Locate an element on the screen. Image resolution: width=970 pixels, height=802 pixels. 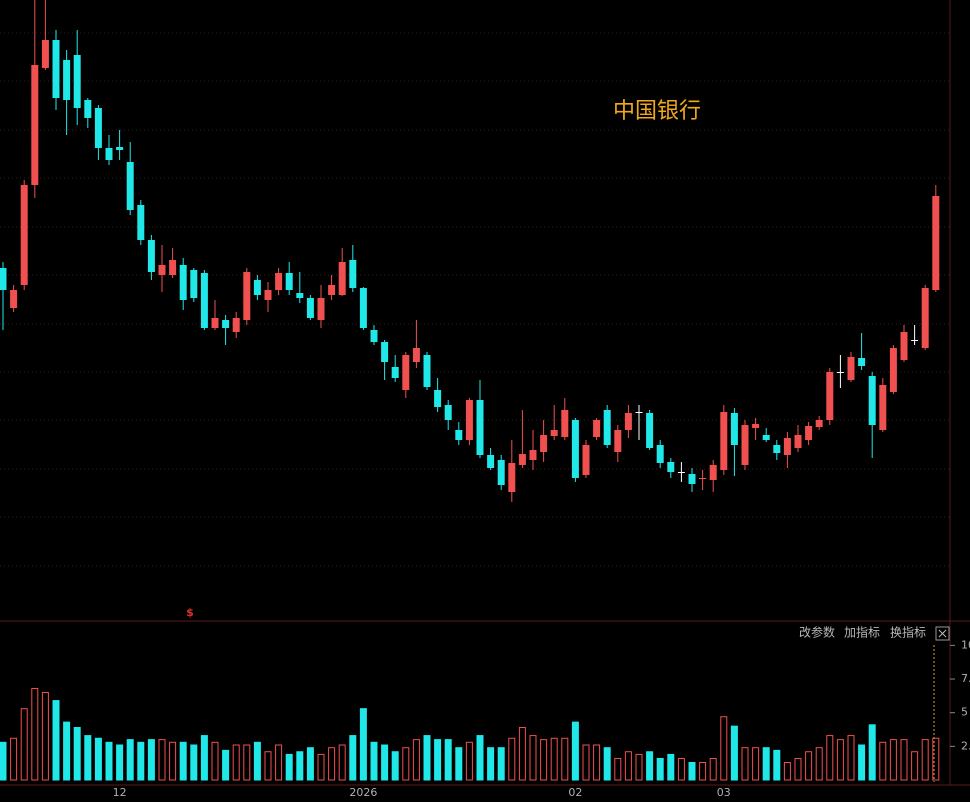
close-button is located at coordinates (942, 633).